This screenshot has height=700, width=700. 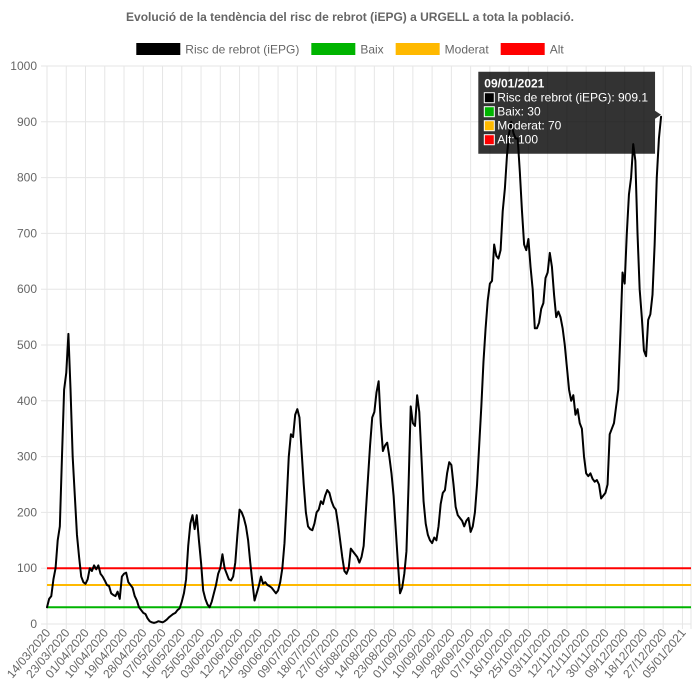 I want to click on legend-label-moderat: Moderat, so click(x=467, y=50).